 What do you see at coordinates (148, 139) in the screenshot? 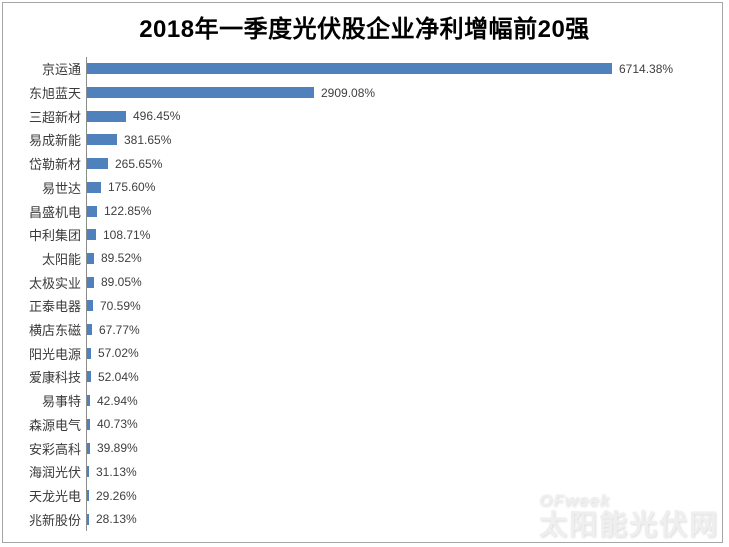
I see `value-label: 381.65%` at bounding box center [148, 139].